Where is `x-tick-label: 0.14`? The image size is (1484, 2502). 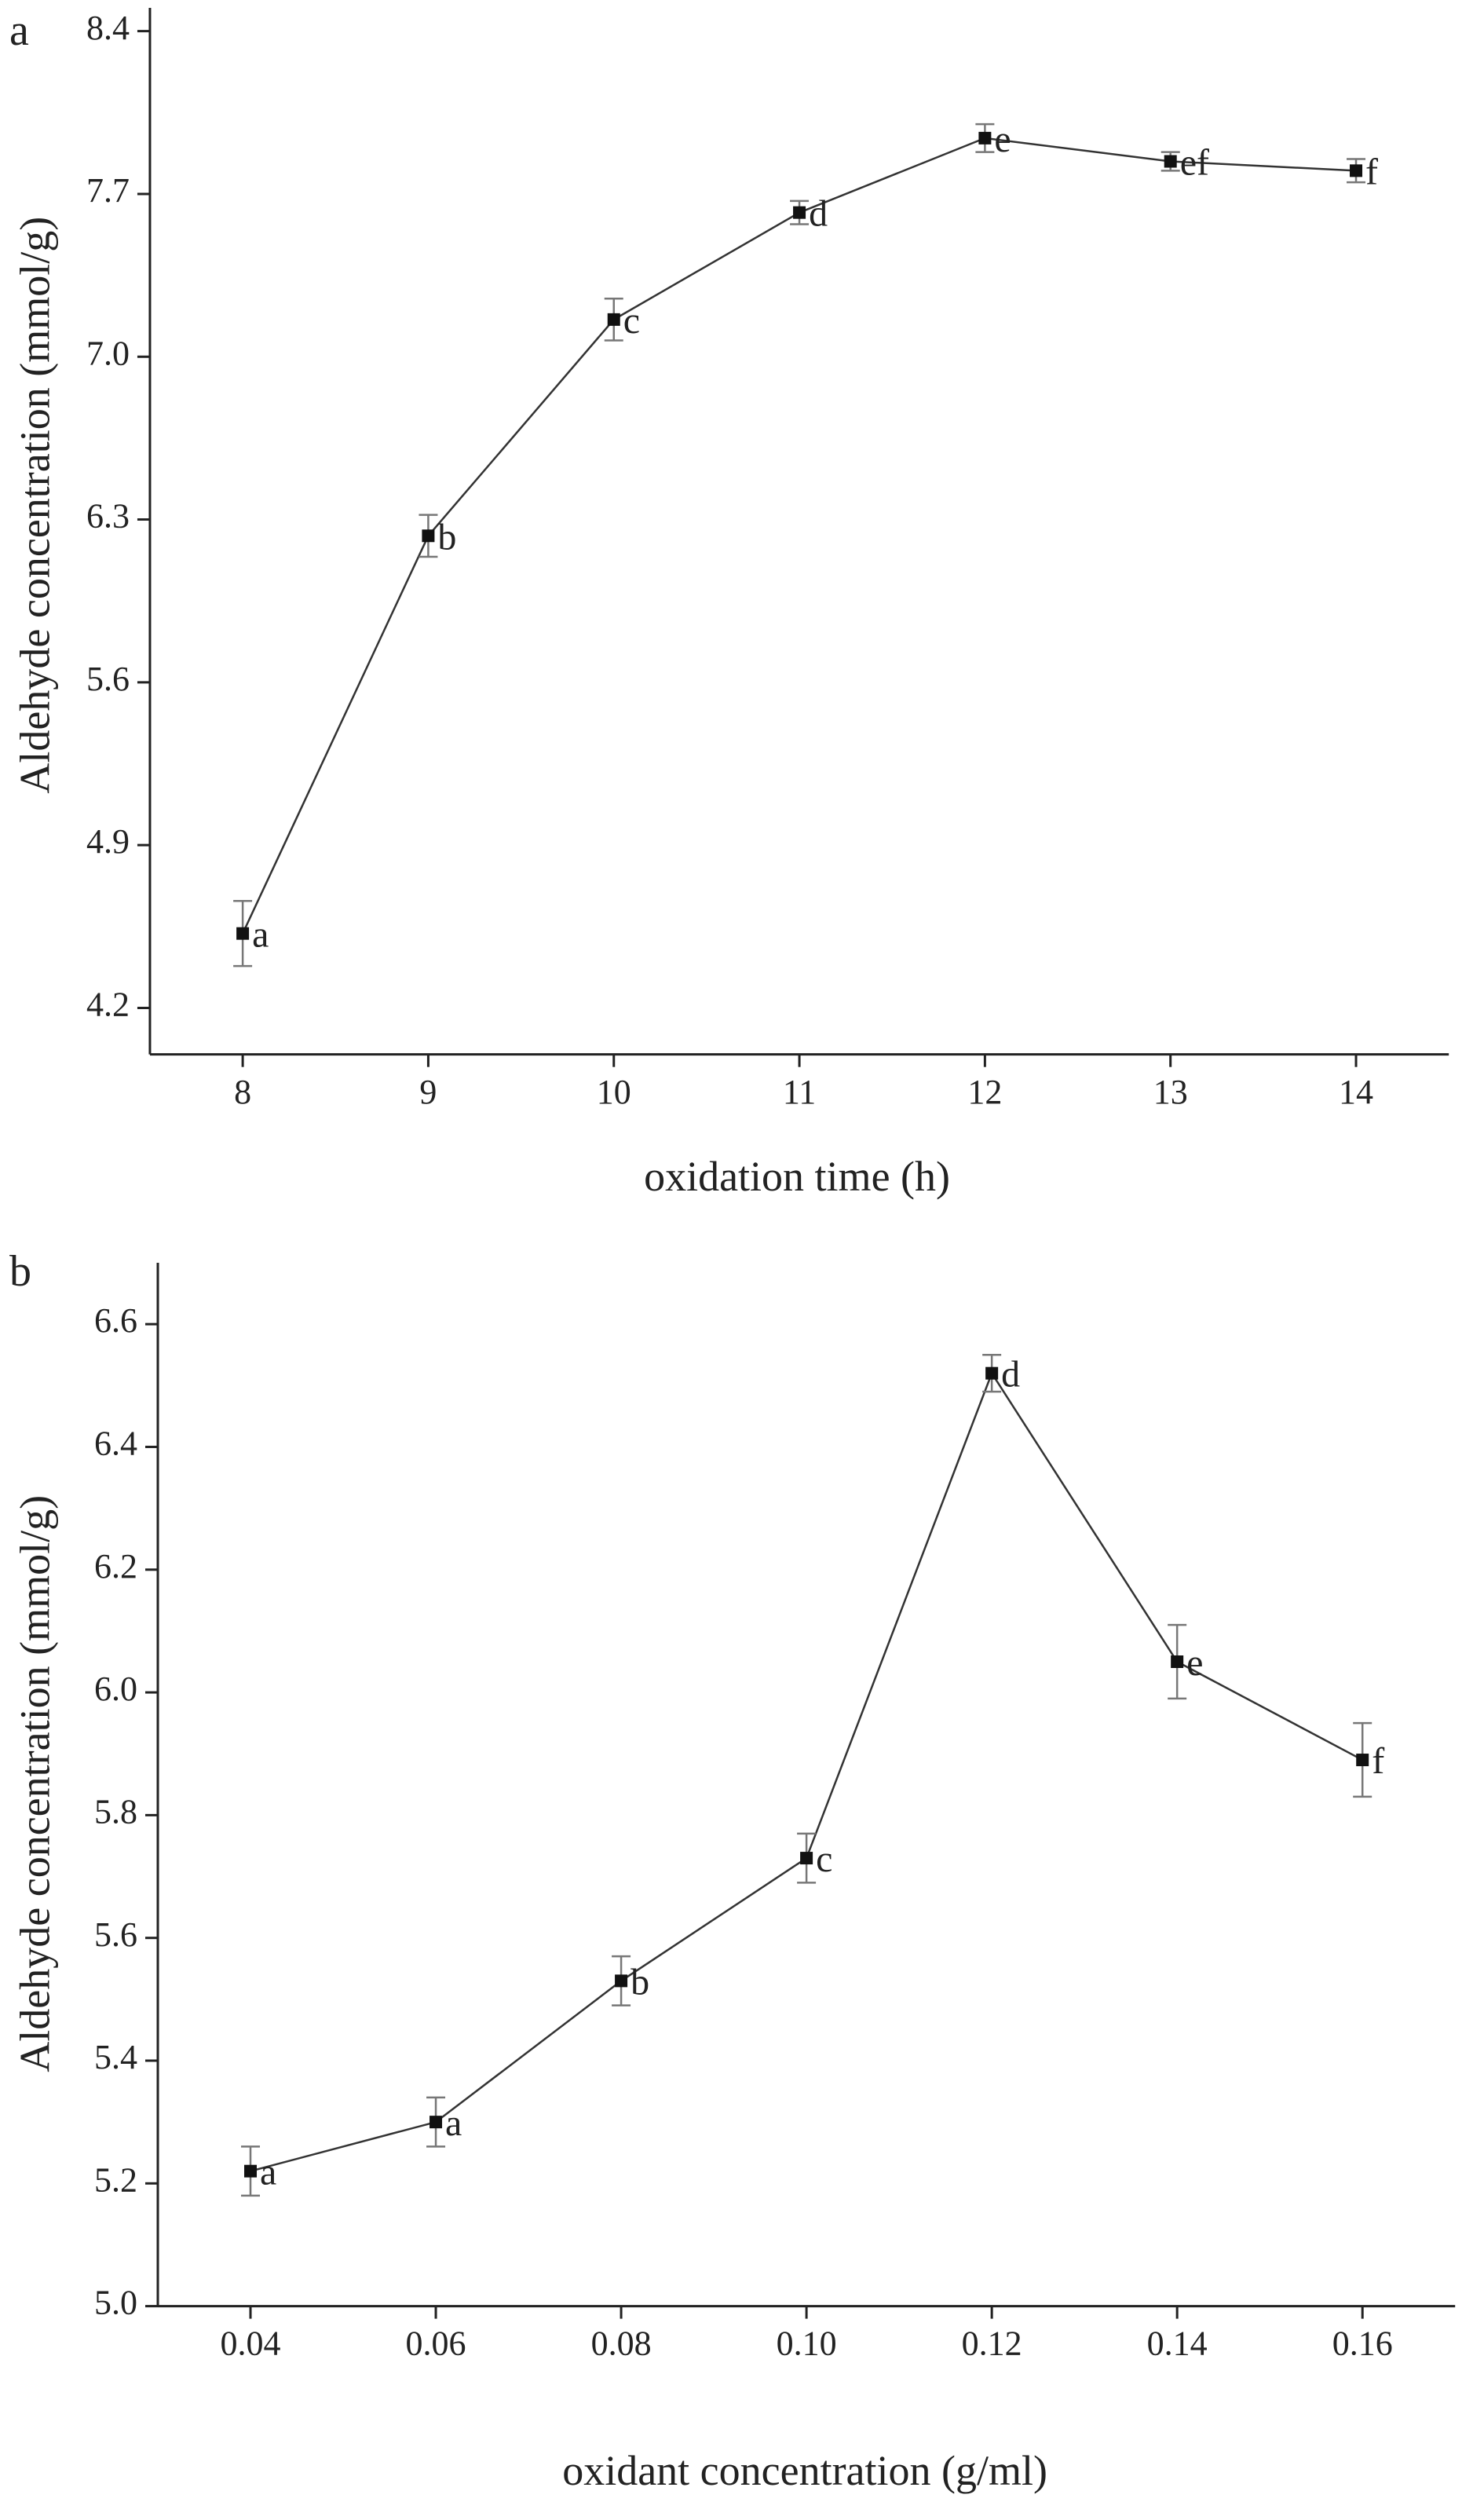
x-tick-label: 0.14 is located at coordinates (1177, 2344).